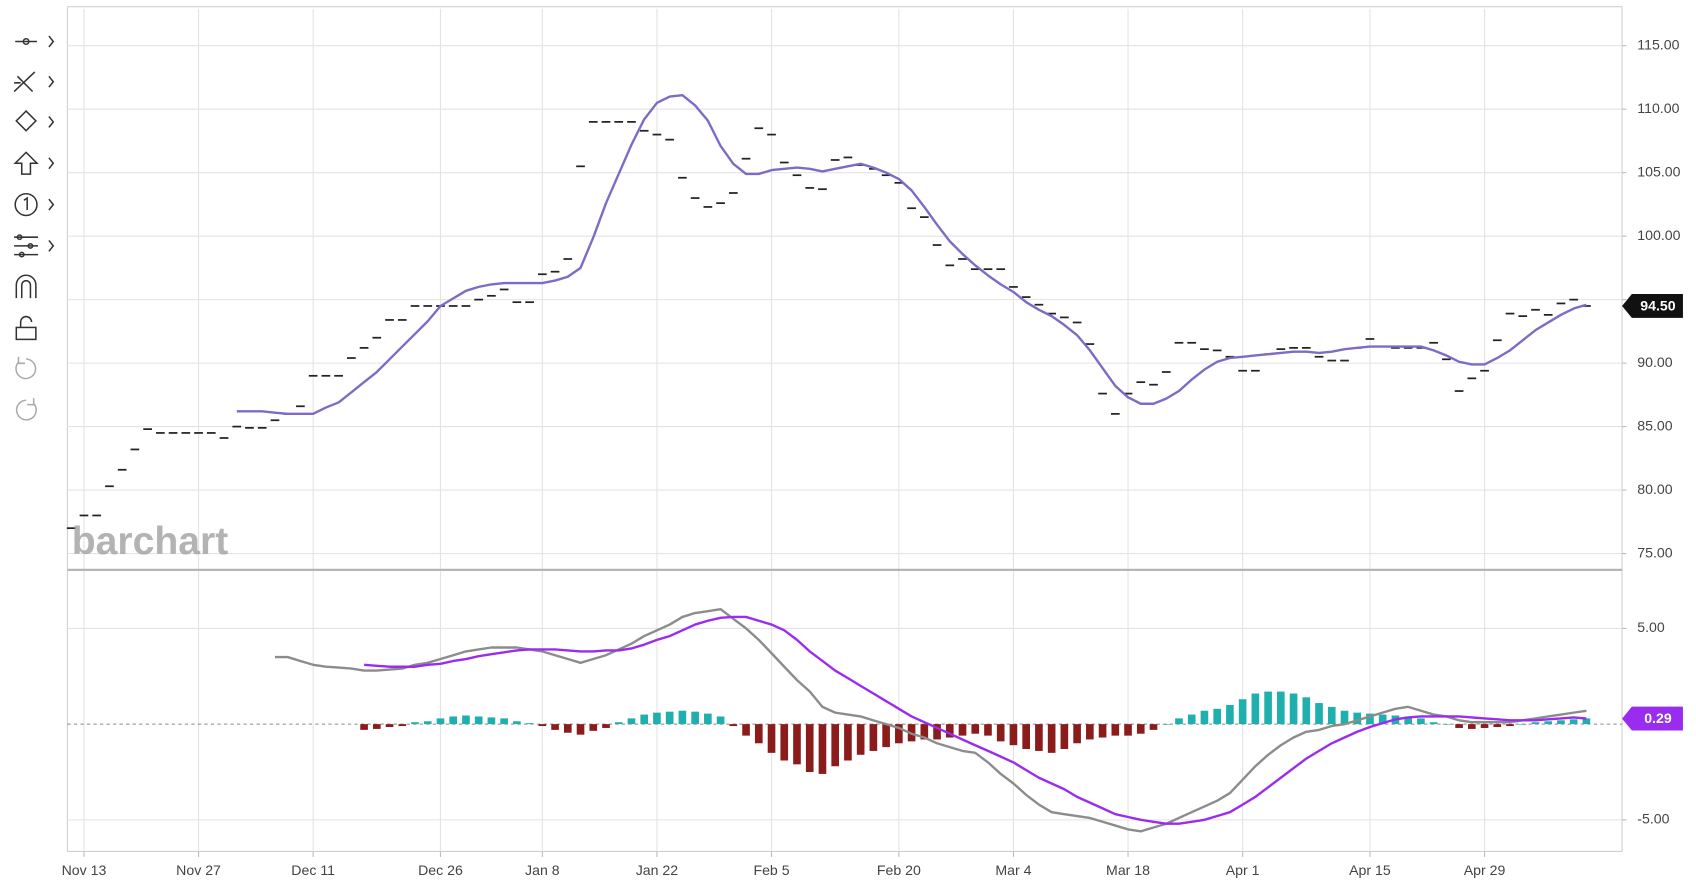 The height and width of the screenshot is (881, 1696). I want to click on tool-settings, so click(34, 246).